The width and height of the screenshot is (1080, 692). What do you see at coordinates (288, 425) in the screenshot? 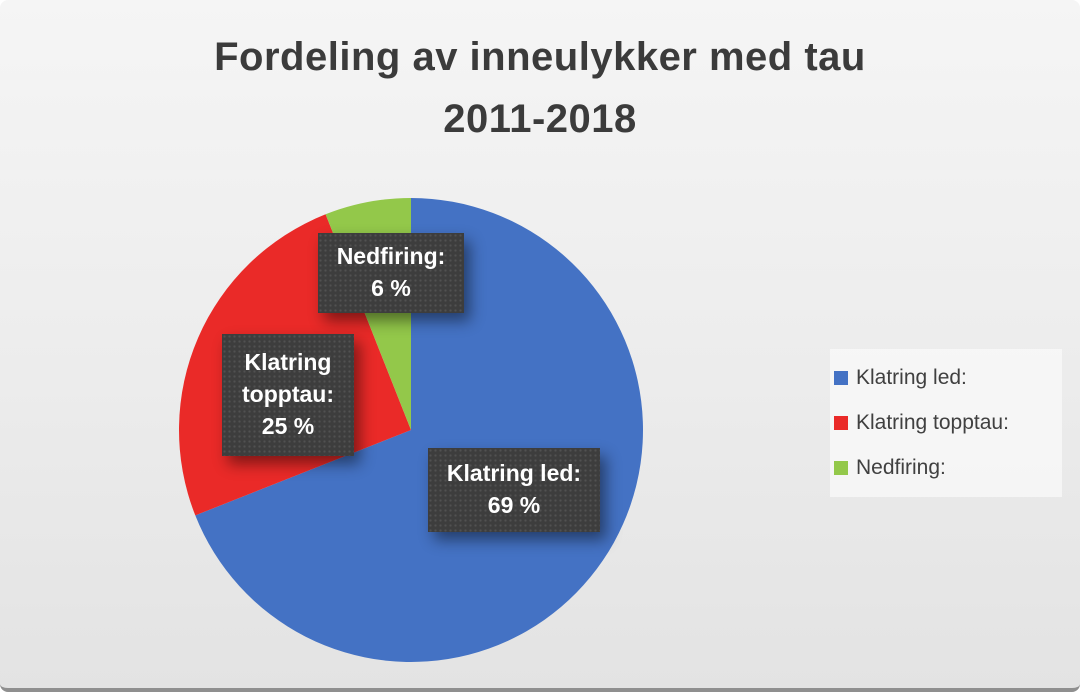
I see `data-label-topptau-value: 25 %` at bounding box center [288, 425].